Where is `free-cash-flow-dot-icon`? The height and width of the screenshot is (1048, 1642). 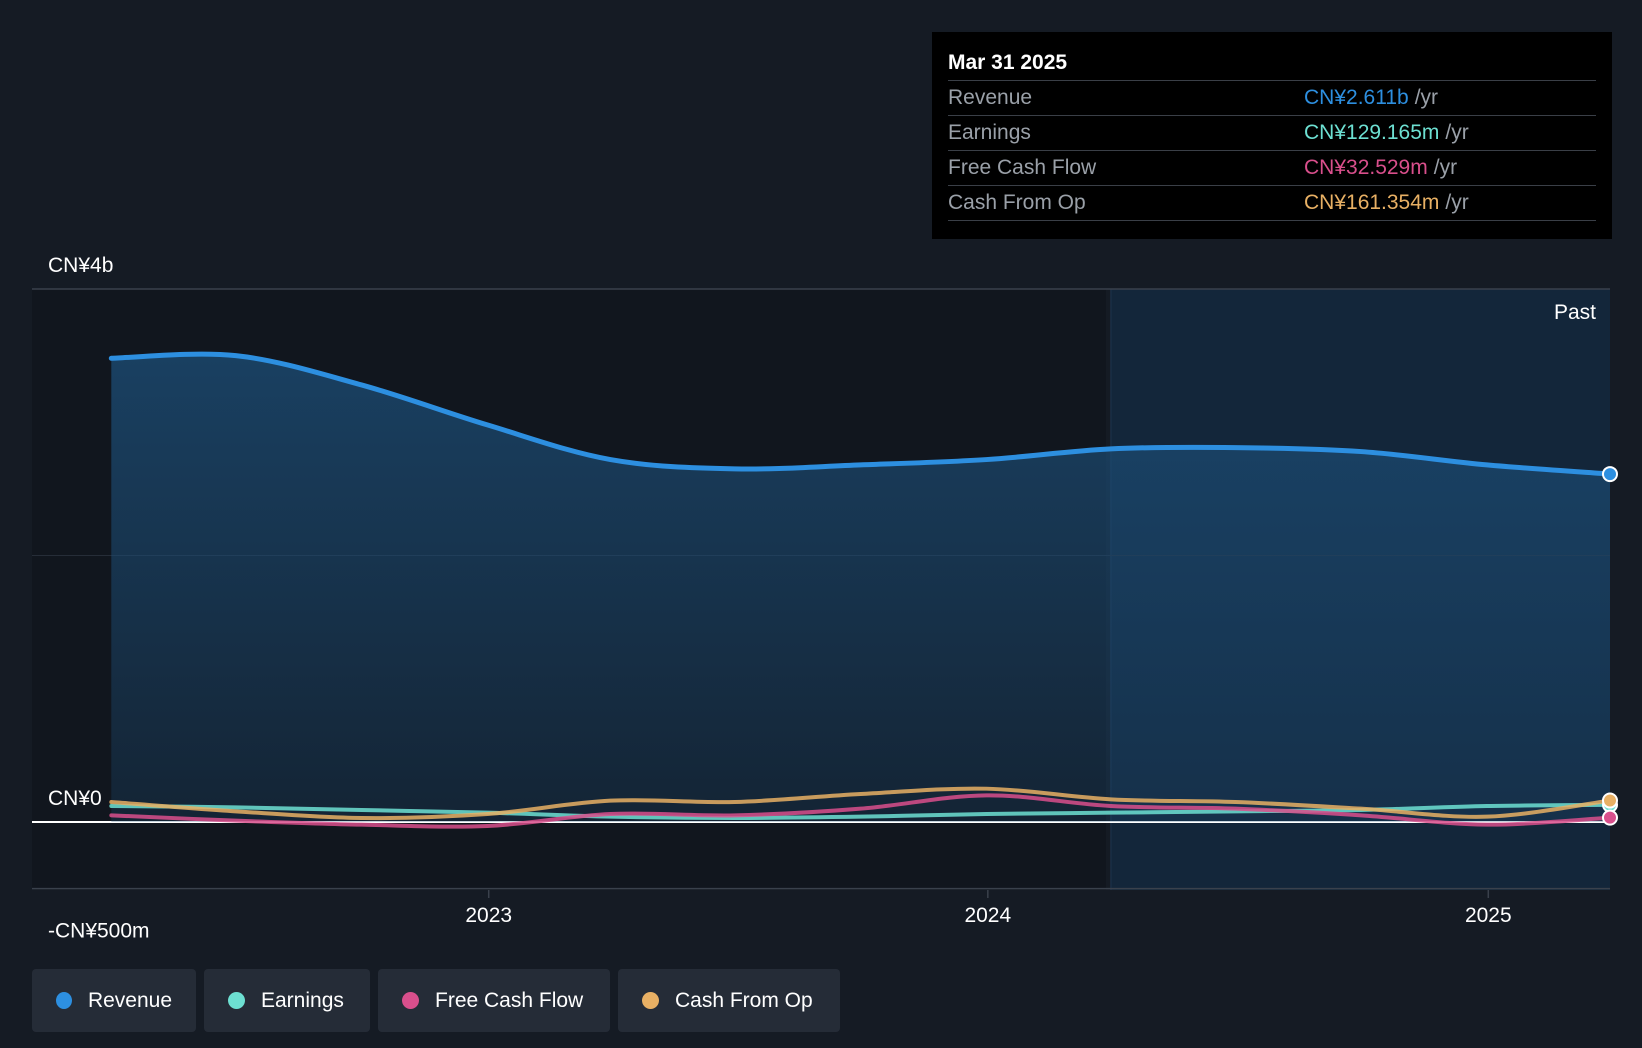
free-cash-flow-dot-icon is located at coordinates (410, 1000).